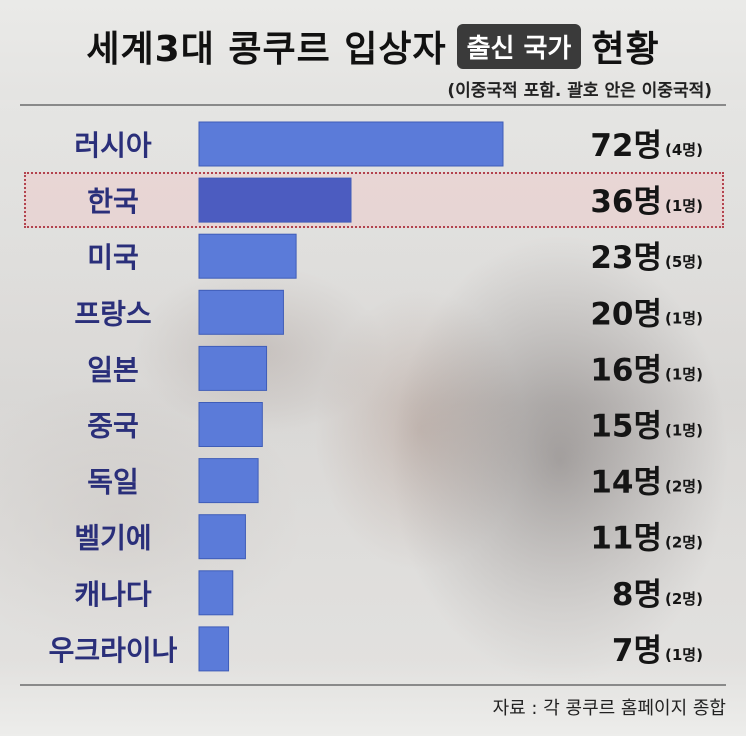  What do you see at coordinates (113, 482) in the screenshot?
I see `category-label: 독일` at bounding box center [113, 482].